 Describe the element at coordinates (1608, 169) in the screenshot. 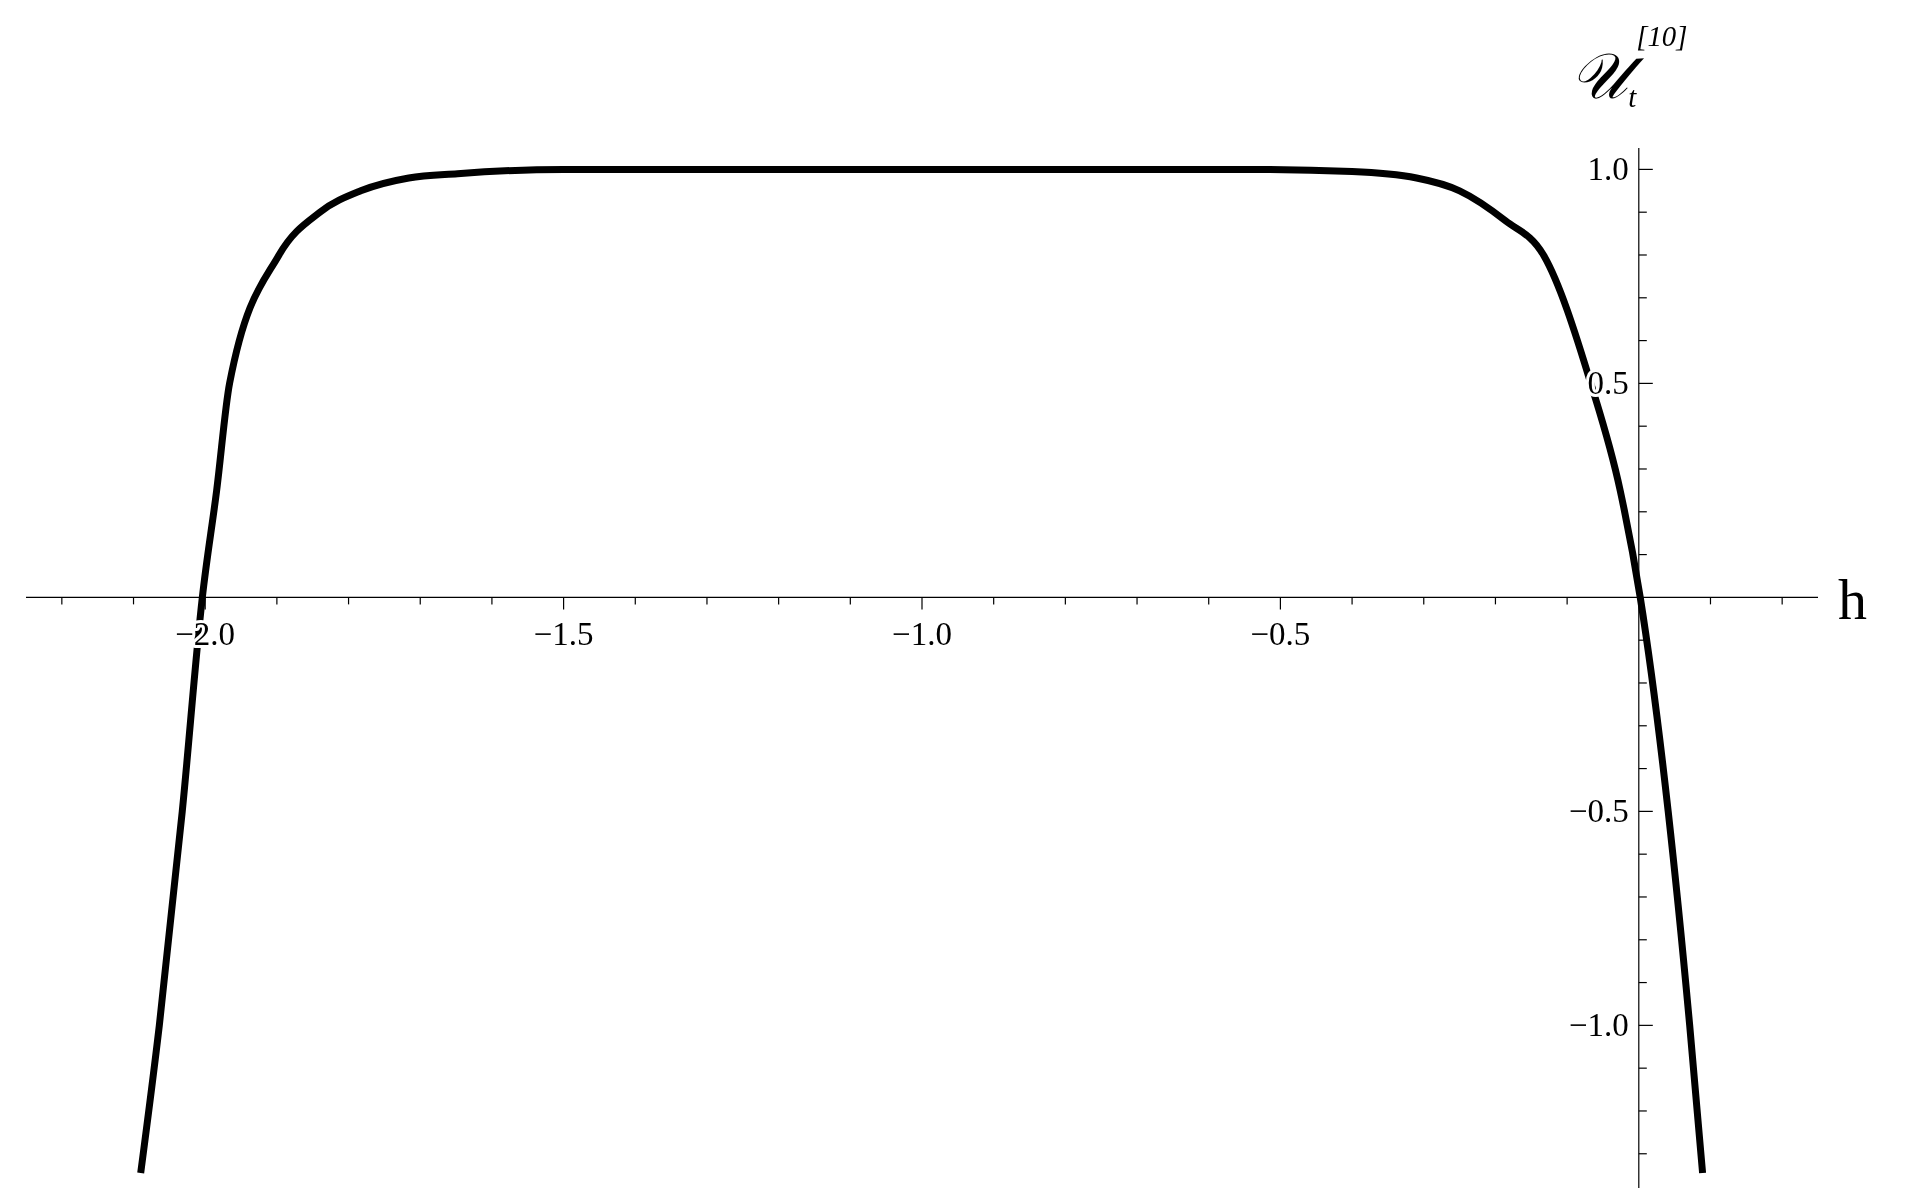

I see `y-tick-label: 1.0` at that location.